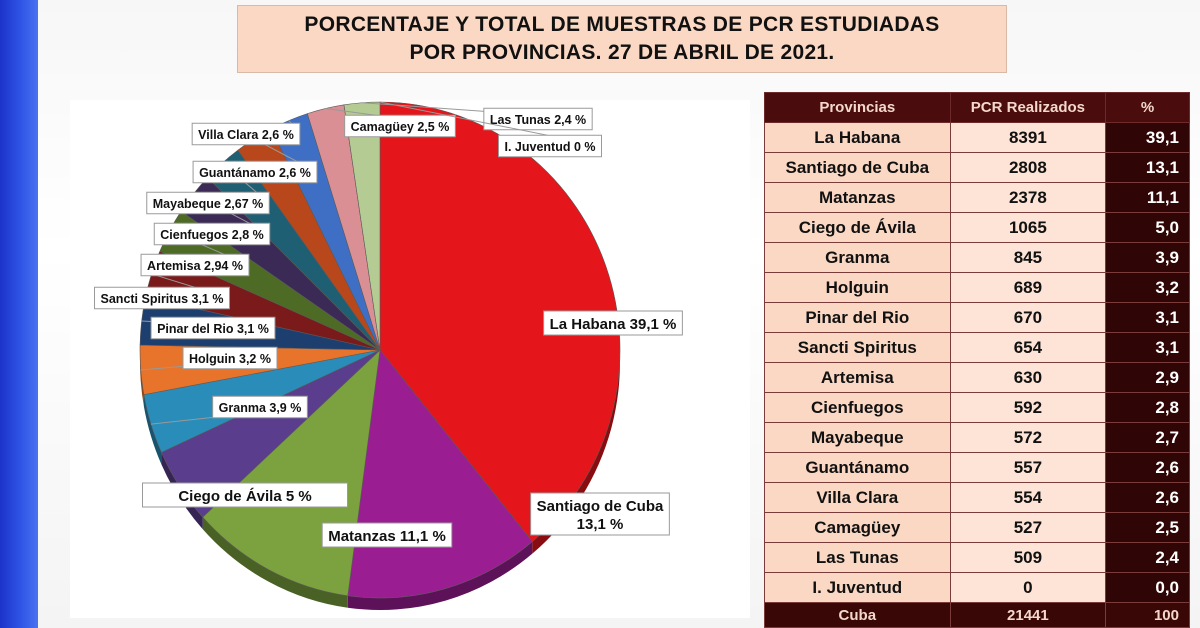 This screenshot has width=1200, height=628. What do you see at coordinates (622, 52) in the screenshot?
I see `title-line-2: POR PROVINCIAS. 27 DE ABRIL DE 2021.` at bounding box center [622, 52].